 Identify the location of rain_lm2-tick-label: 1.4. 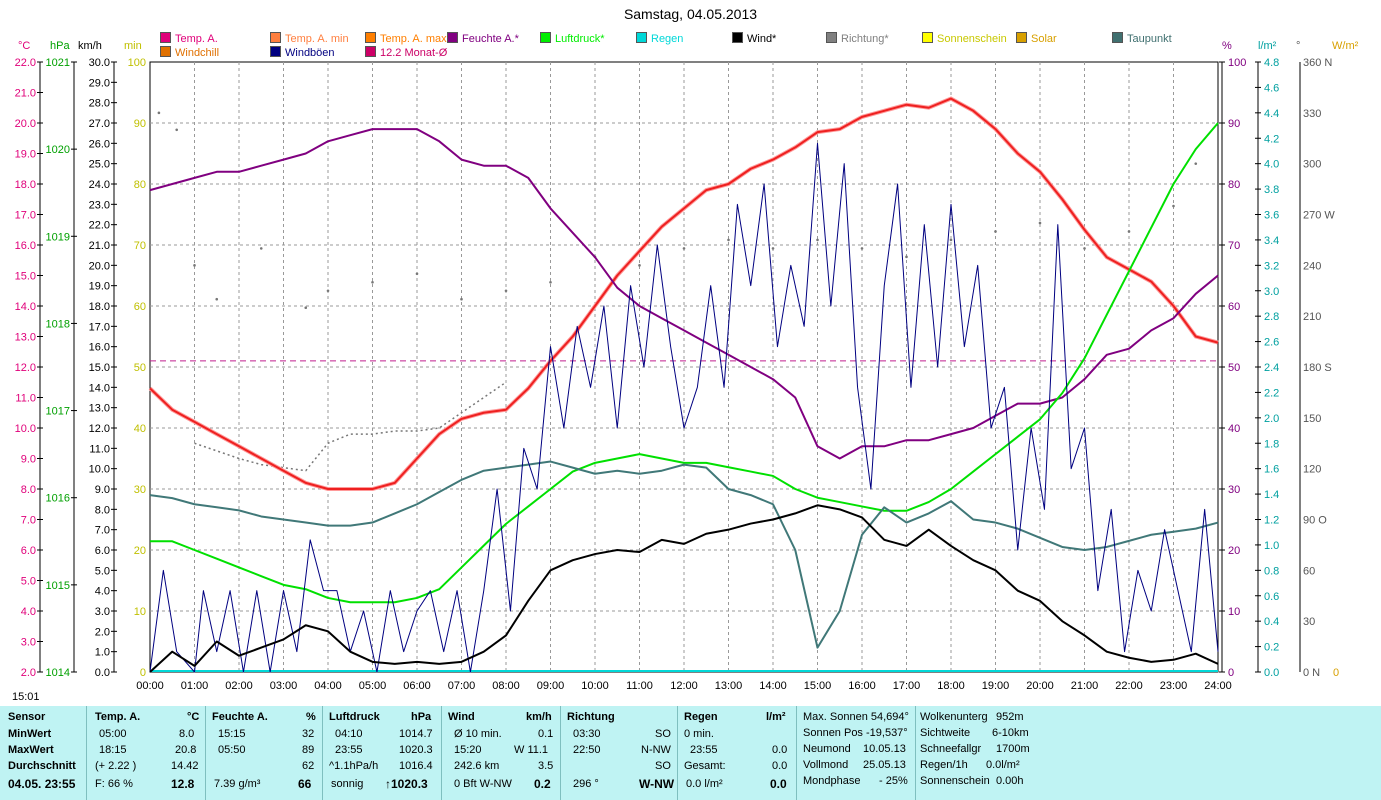
(1271, 495).